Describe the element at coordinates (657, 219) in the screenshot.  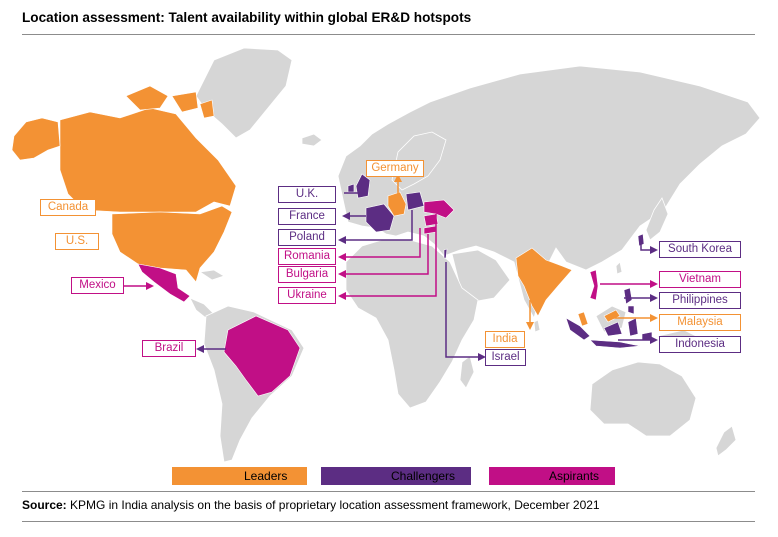
I see `land-japan` at that location.